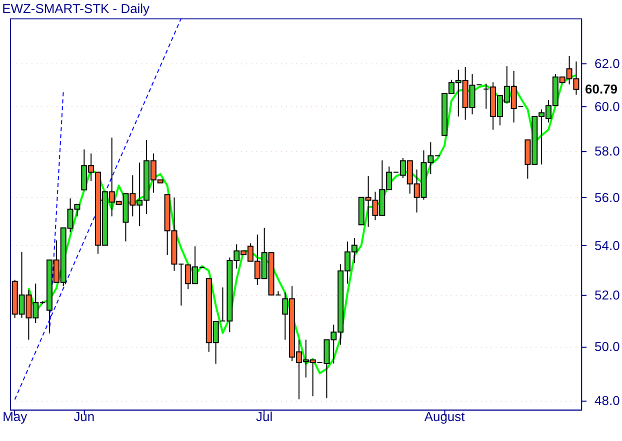 The width and height of the screenshot is (622, 441). Describe the element at coordinates (607, 346) in the screenshot. I see `y-tick-label: 50.0` at that location.